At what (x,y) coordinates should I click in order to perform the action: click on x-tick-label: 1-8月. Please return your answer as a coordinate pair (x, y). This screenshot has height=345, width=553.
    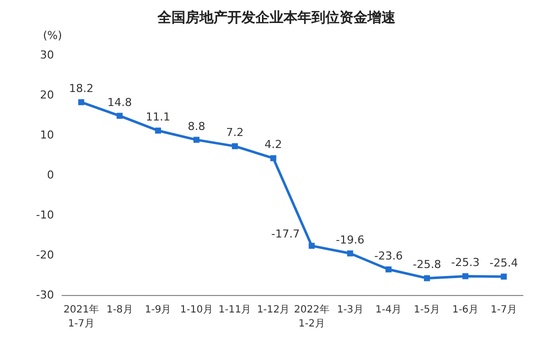
    Looking at the image, I should click on (119, 310).